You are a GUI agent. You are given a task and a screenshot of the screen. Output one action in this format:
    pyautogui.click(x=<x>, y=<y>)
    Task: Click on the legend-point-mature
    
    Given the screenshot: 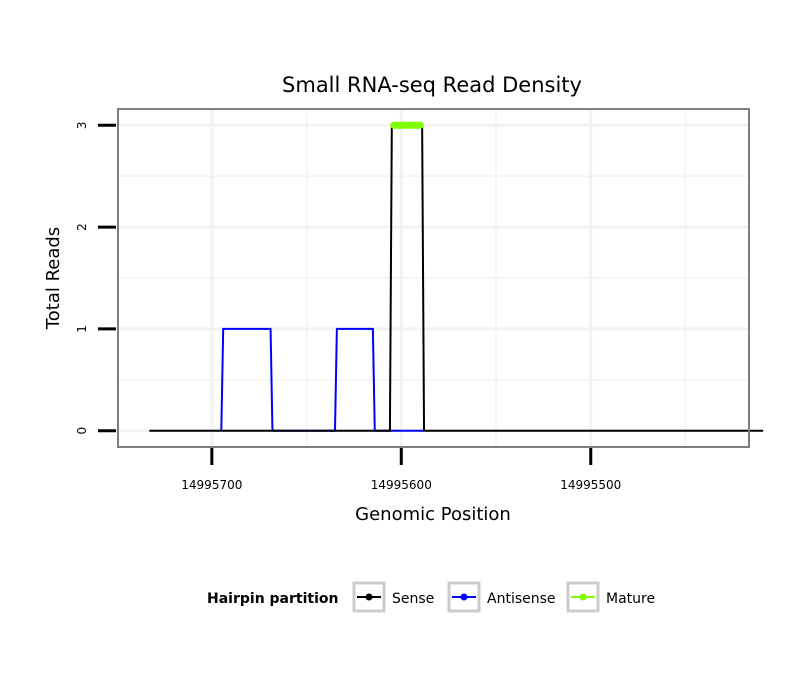 What is the action you would take?
    pyautogui.click(x=583, y=597)
    